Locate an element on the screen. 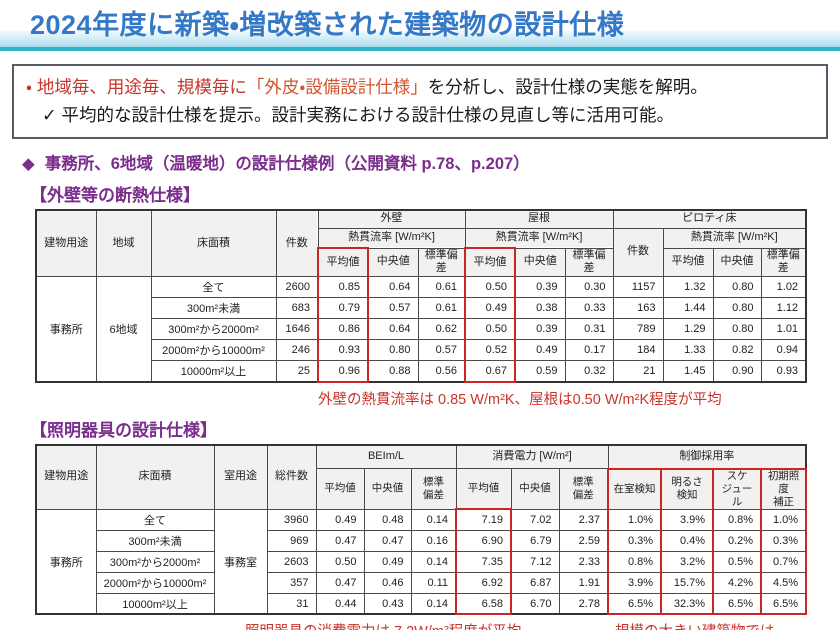 This screenshot has height=630, width=840. table-cell: 32.3% is located at coordinates (687, 604).